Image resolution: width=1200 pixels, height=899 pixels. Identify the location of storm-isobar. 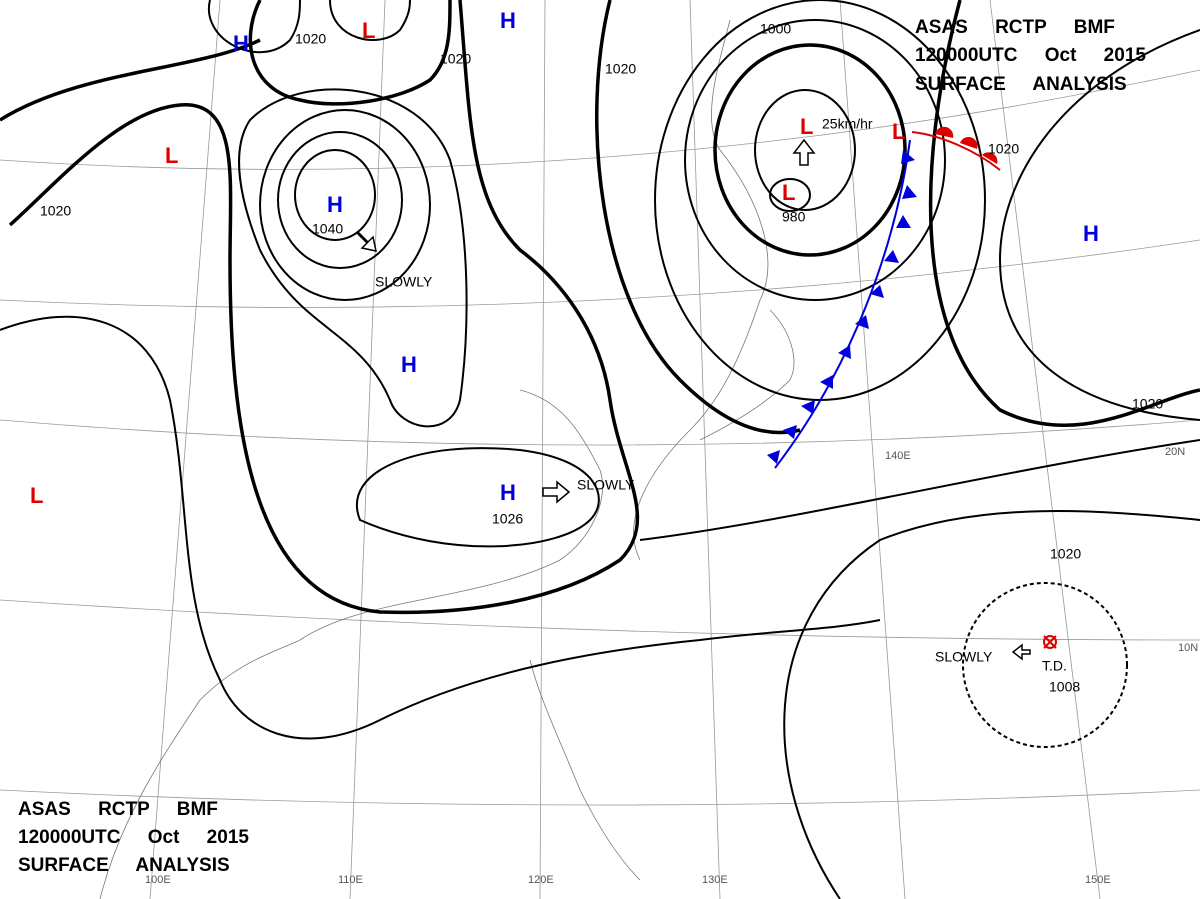
(1045, 665).